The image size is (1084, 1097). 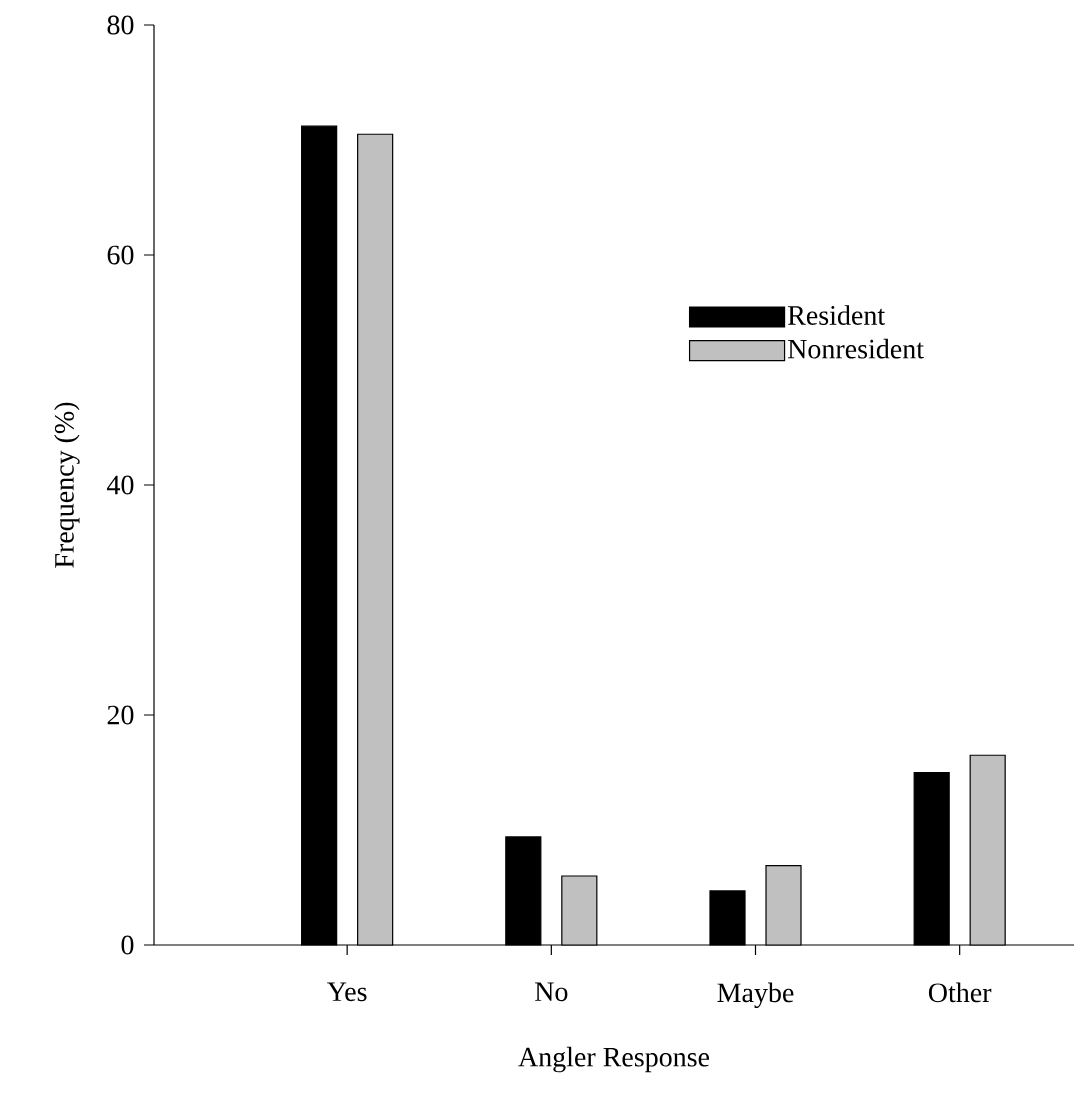 I want to click on x-tick-label: No, so click(x=551, y=992).